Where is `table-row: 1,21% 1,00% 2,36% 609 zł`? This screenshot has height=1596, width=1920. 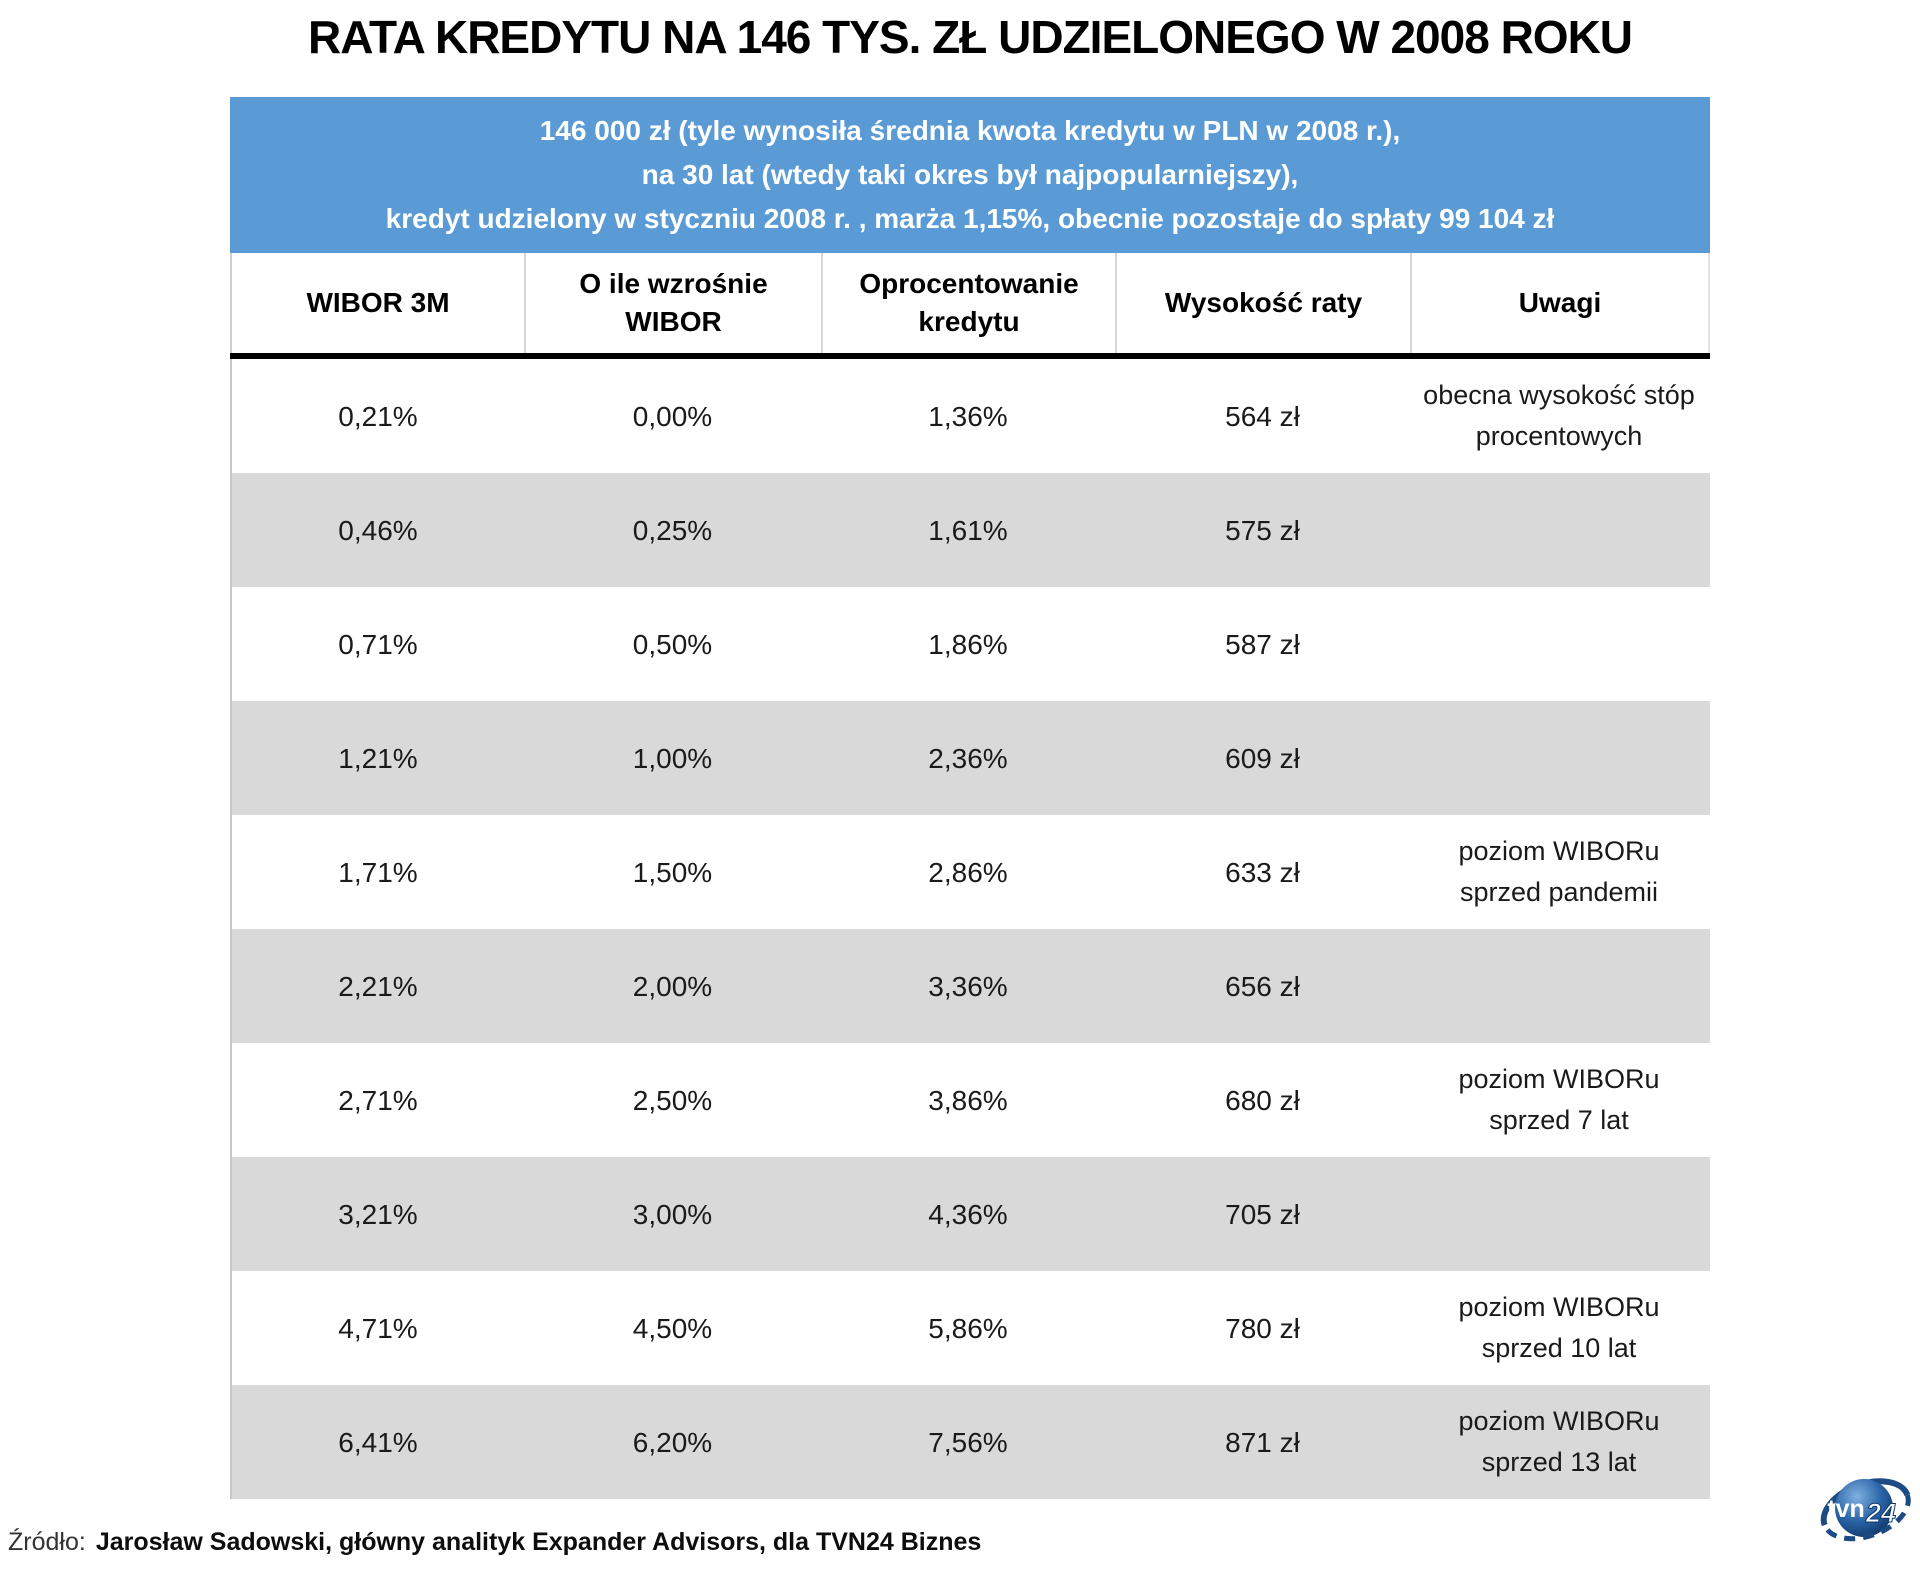 table-row: 1,21% 1,00% 2,36% 609 zł is located at coordinates (971, 758).